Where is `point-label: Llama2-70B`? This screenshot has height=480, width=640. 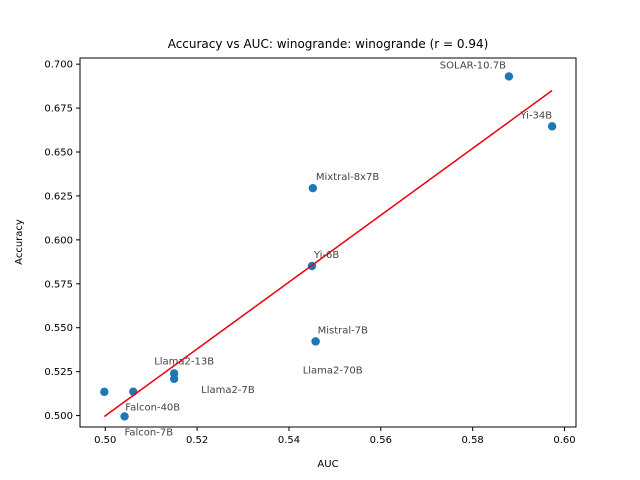 point-label: Llama2-70B is located at coordinates (333, 370).